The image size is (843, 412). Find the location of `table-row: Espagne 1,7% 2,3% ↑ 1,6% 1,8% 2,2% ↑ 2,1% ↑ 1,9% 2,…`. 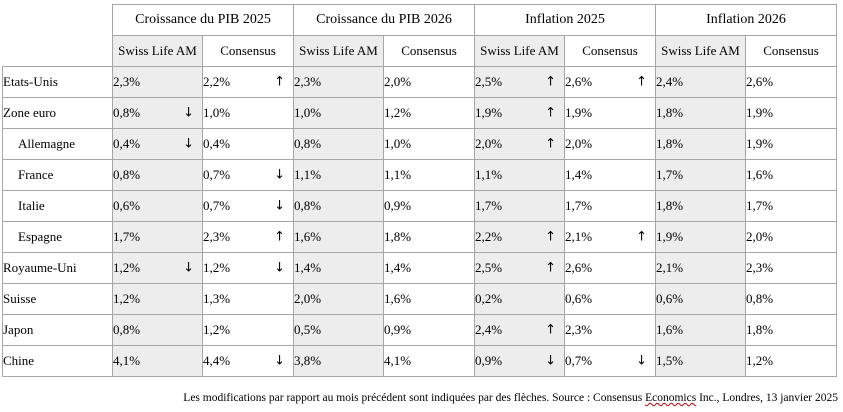

table-row: Espagne 1,7% 2,3% ↑ 1,6% 1,8% 2,2% ↑ 2,1% ↑ 1,9% 2,… is located at coordinates (419, 237).